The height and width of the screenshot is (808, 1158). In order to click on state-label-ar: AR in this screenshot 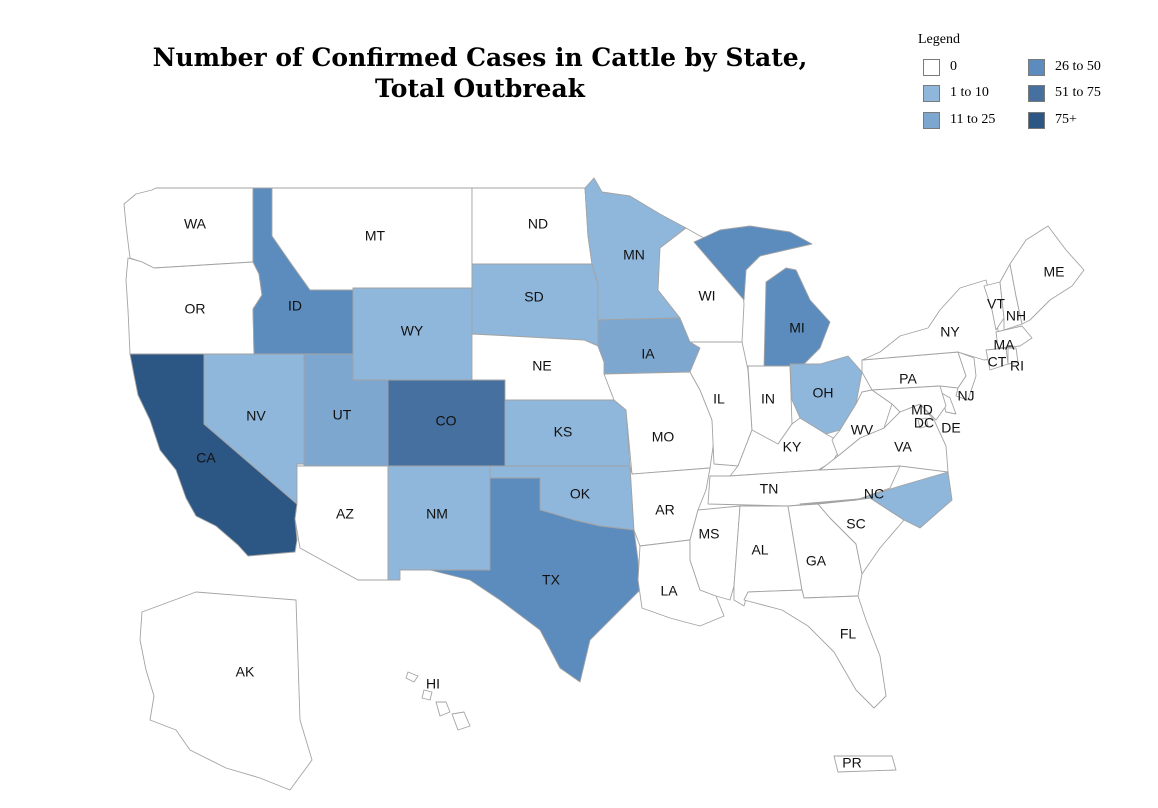, I will do `click(664, 510)`.